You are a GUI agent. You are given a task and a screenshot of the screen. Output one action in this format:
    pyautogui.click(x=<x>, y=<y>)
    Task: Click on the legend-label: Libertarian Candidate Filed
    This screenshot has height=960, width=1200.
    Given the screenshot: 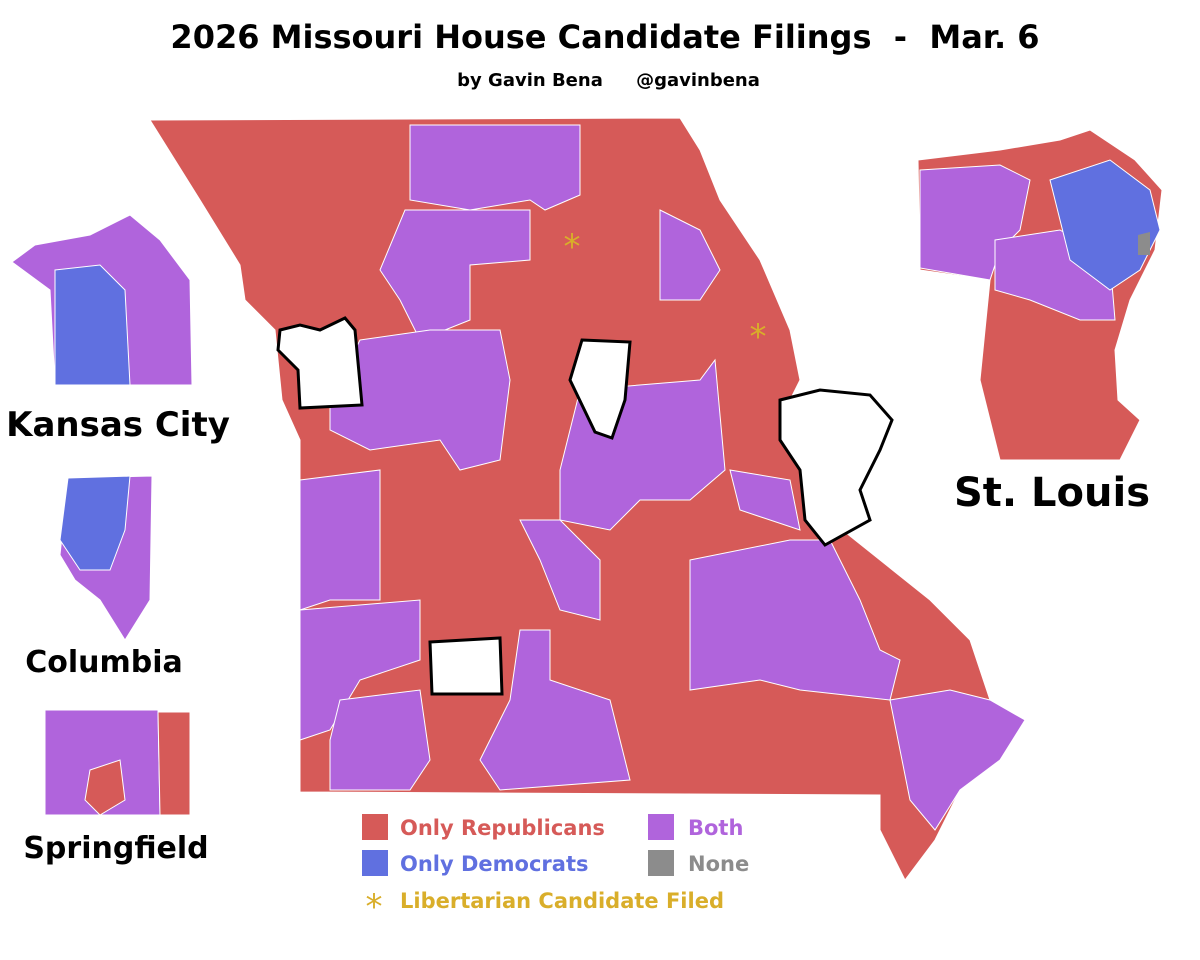 What is the action you would take?
    pyautogui.click(x=562, y=901)
    